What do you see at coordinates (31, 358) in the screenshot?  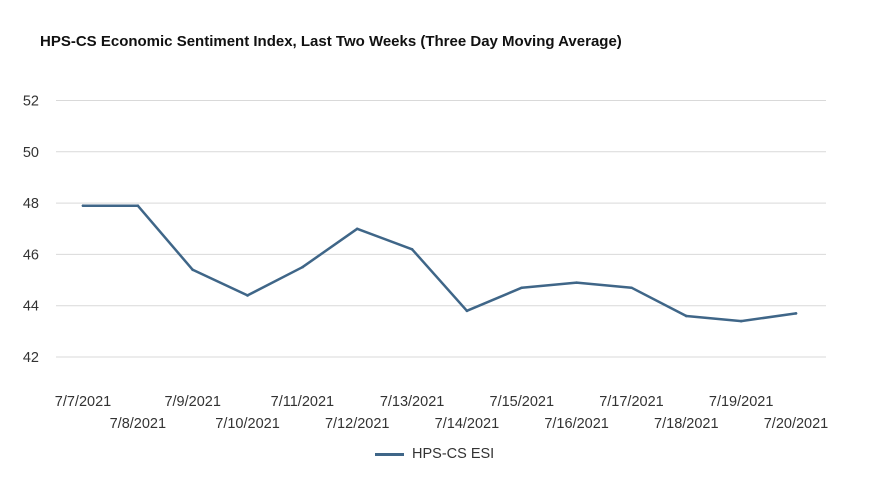 I see `y-tick-label-42: 42` at bounding box center [31, 358].